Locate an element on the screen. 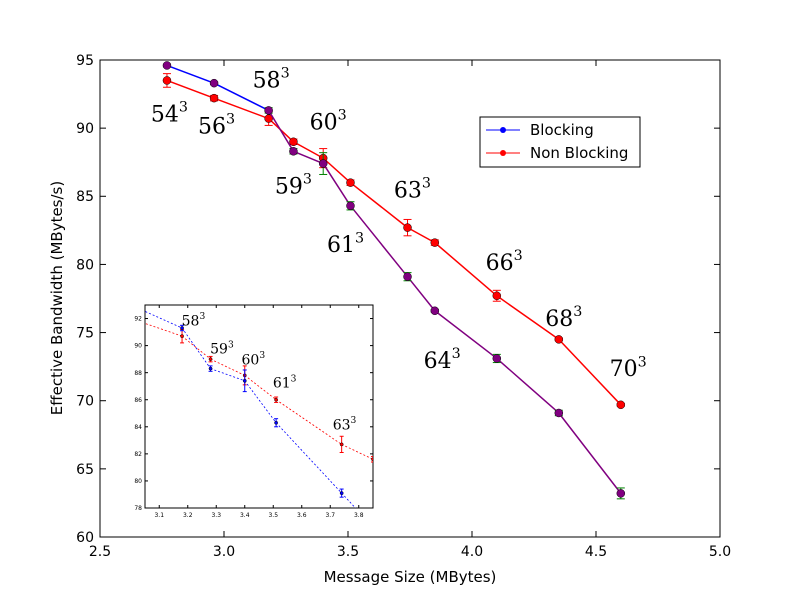 This screenshot has width=800, height=597. main-point-annotation: 683 is located at coordinates (563, 318).